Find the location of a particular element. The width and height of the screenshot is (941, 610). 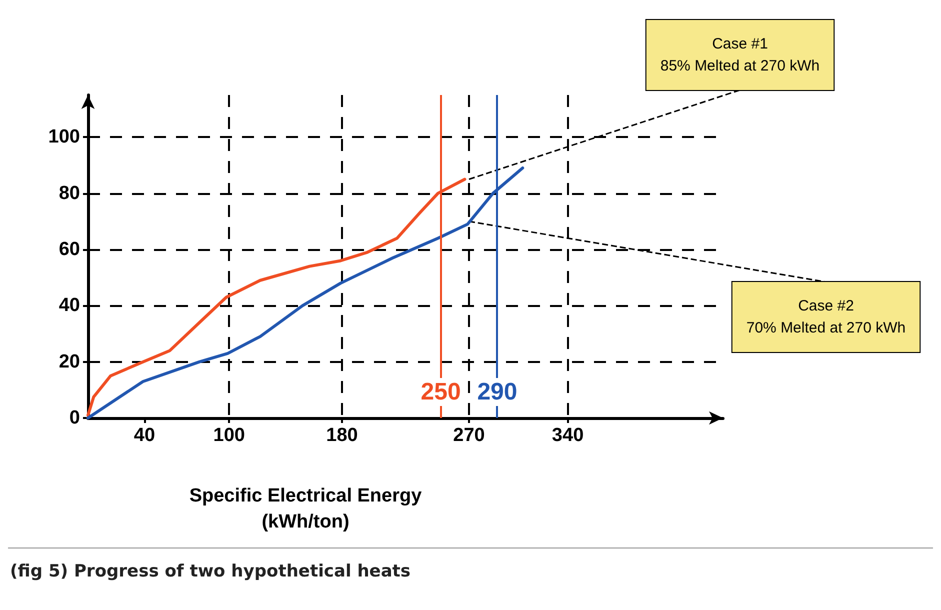

y-tick-label: 20 is located at coordinates (69, 361).